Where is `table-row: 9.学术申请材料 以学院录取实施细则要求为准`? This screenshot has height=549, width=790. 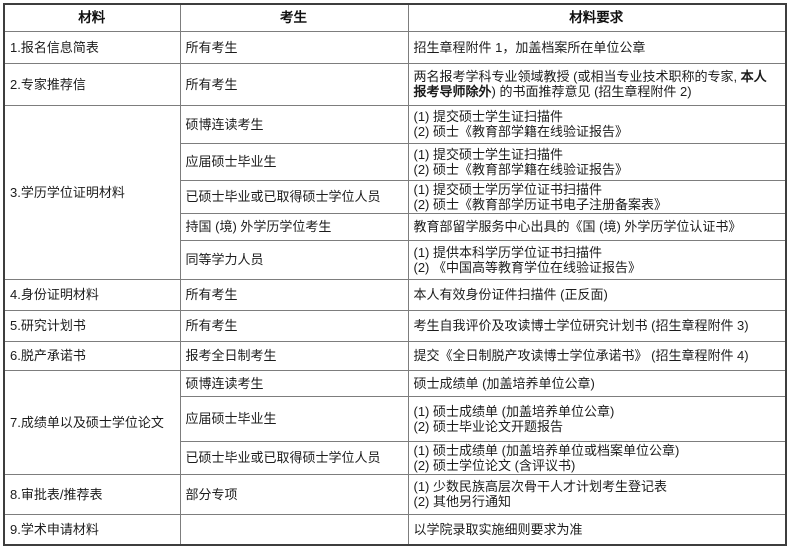
table-row: 9.学术申请材料 以学院录取实施细则要求为准 is located at coordinates (395, 529).